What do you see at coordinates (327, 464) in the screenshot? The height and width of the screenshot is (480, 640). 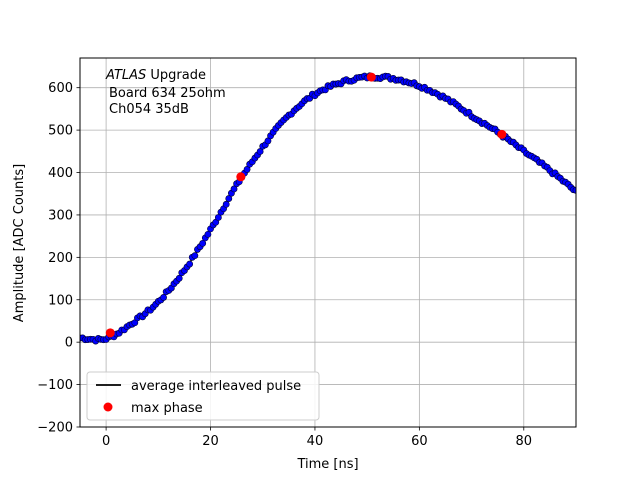 I see `x-axis-label: Time [ns]` at bounding box center [327, 464].